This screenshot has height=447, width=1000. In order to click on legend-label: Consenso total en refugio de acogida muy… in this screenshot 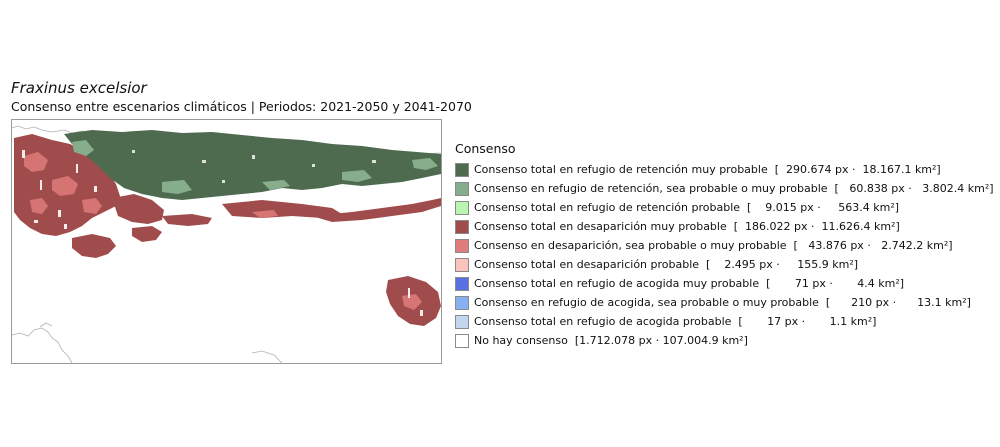, I will do `click(689, 283)`.